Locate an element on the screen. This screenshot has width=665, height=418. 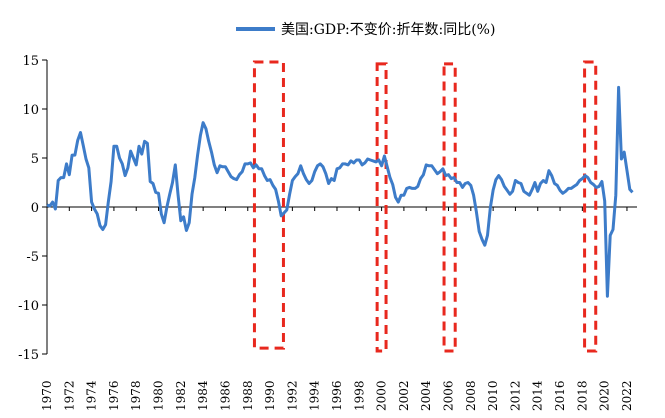
x-tick-label: 1982 is located at coordinates (181, 395).